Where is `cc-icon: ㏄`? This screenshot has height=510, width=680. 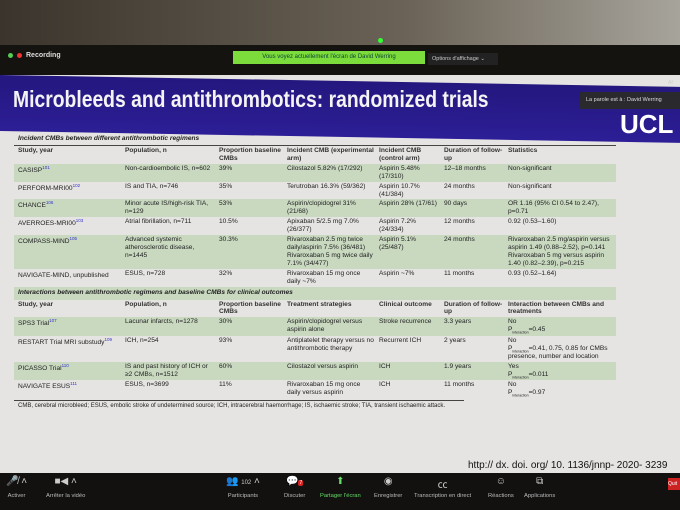 cc-icon: ㏄ is located at coordinates (442, 485).